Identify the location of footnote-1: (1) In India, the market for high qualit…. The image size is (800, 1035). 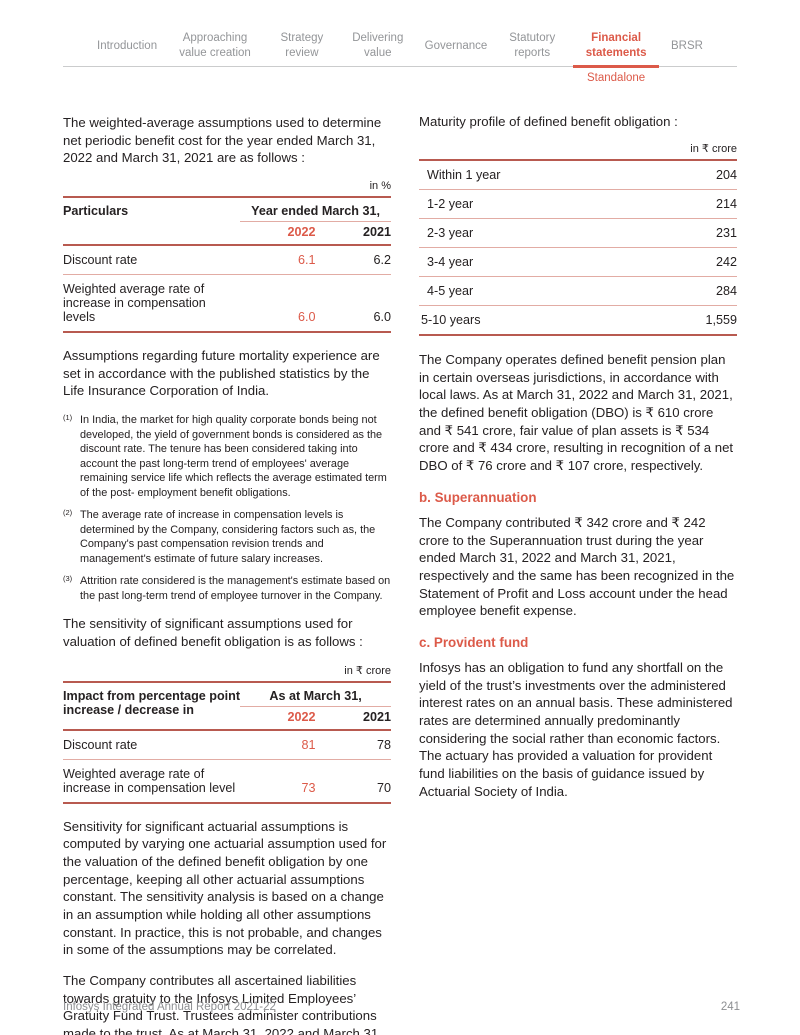
(227, 456).